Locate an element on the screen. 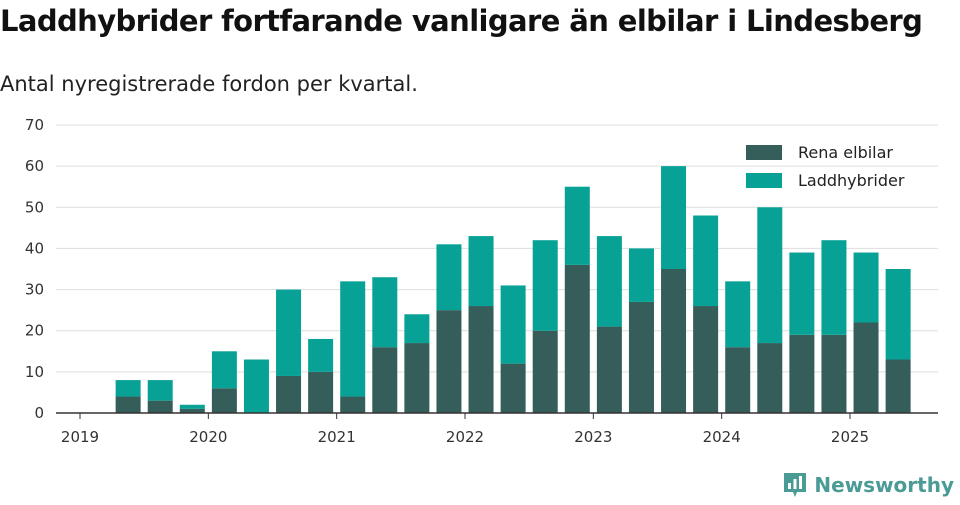 The width and height of the screenshot is (960, 505). x-tick-label: 2024 is located at coordinates (722, 437).